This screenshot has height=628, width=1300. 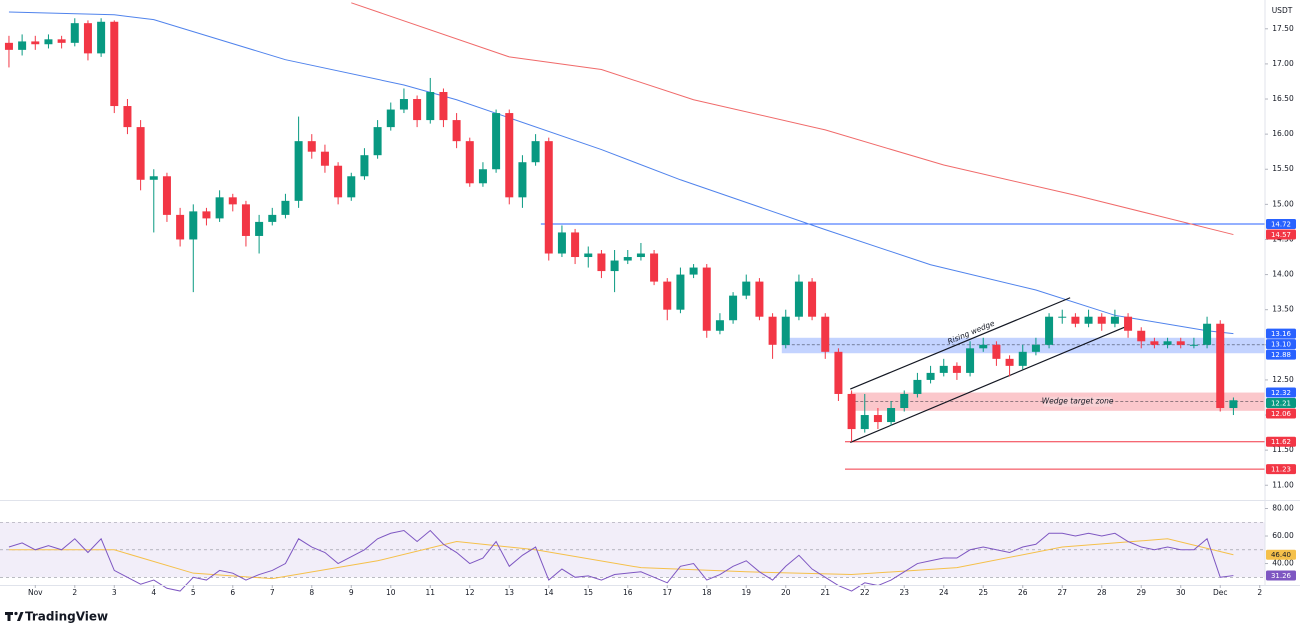 What do you see at coordinates (707, 592) in the screenshot?
I see `x-tick-label: 18` at bounding box center [707, 592].